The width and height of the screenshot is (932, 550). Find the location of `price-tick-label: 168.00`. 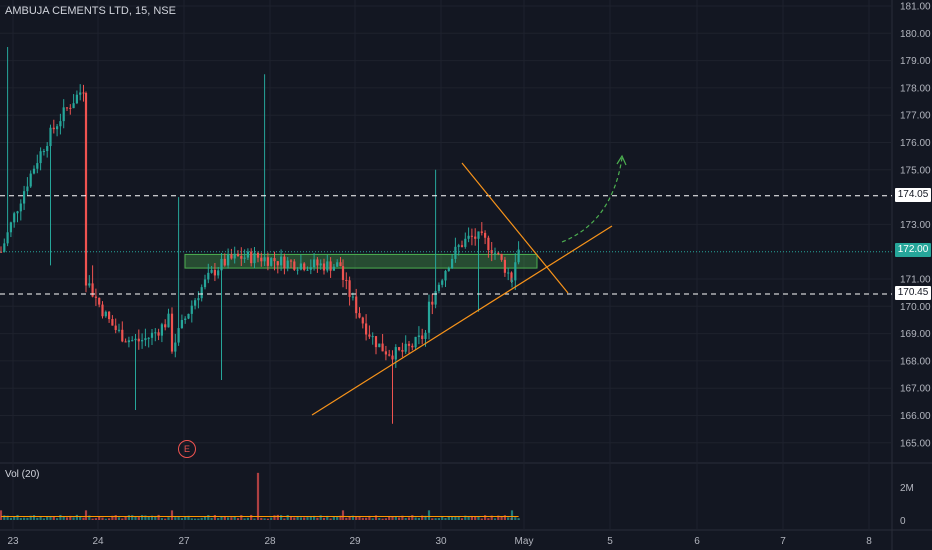

price-tick-label: 168.00 is located at coordinates (915, 361).